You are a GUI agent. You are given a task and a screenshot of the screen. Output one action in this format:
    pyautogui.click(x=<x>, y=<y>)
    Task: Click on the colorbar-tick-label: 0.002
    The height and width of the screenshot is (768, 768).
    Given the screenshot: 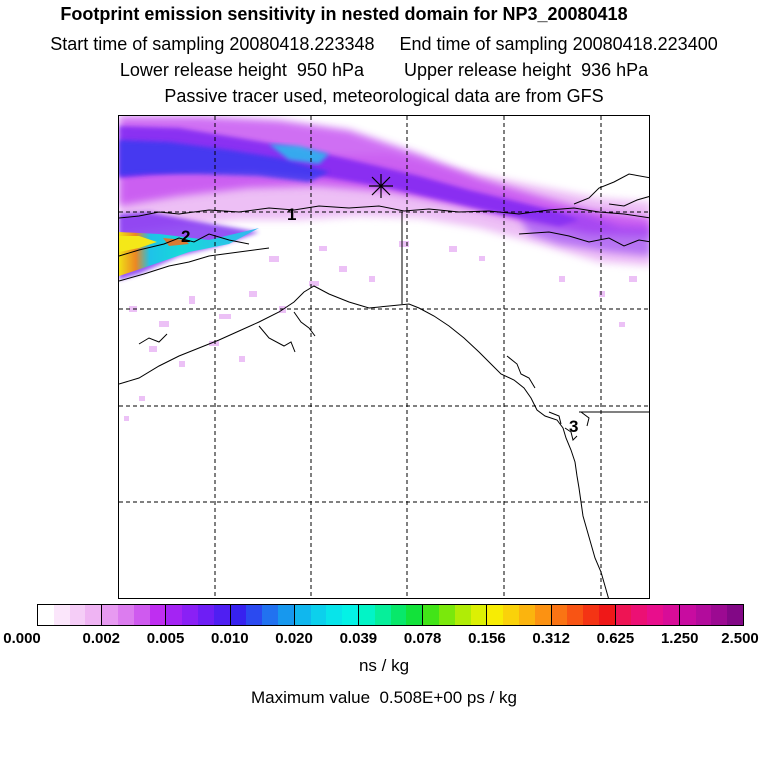 What is the action you would take?
    pyautogui.click(x=101, y=638)
    